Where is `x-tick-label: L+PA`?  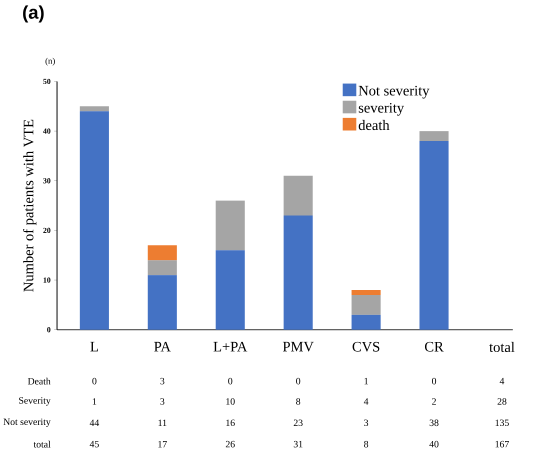 x-tick-label: L+PA is located at coordinates (231, 347).